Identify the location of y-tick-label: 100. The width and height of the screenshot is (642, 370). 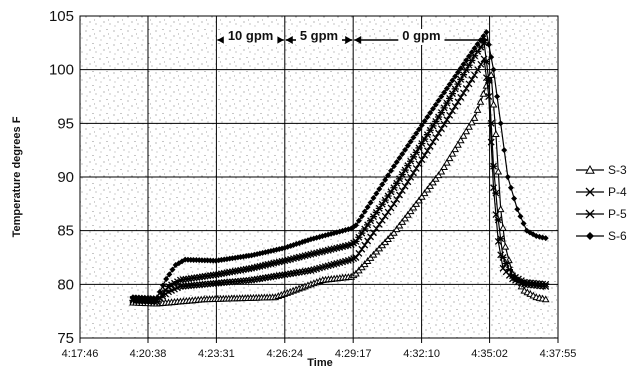
(61, 70).